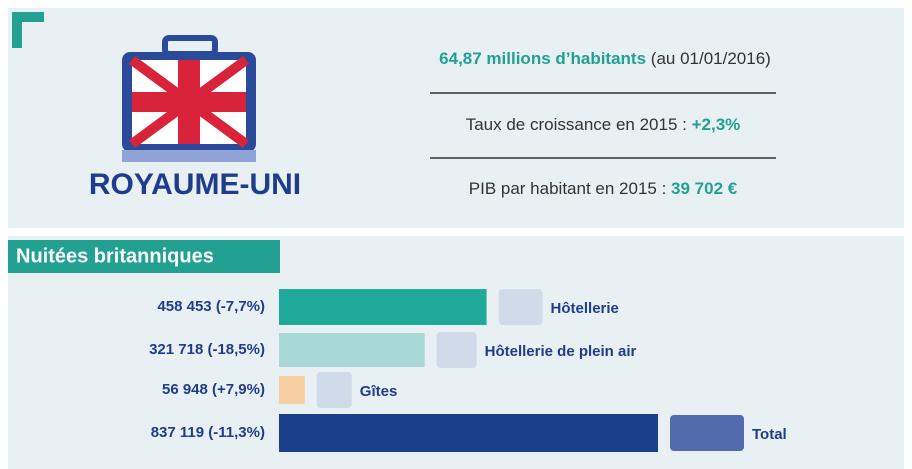  Describe the element at coordinates (568, 188) in the screenshot. I see `gdp-label: PIB par habitant en 2015 :` at that location.